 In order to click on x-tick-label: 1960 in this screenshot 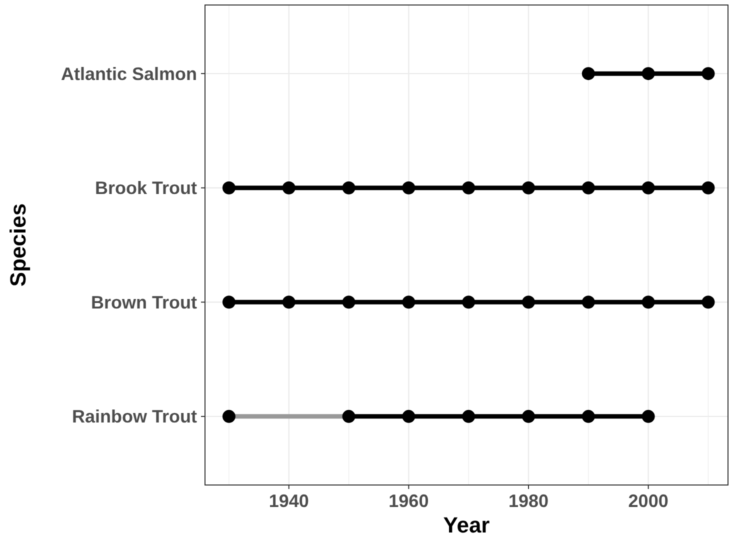, I will do `click(408, 501)`.